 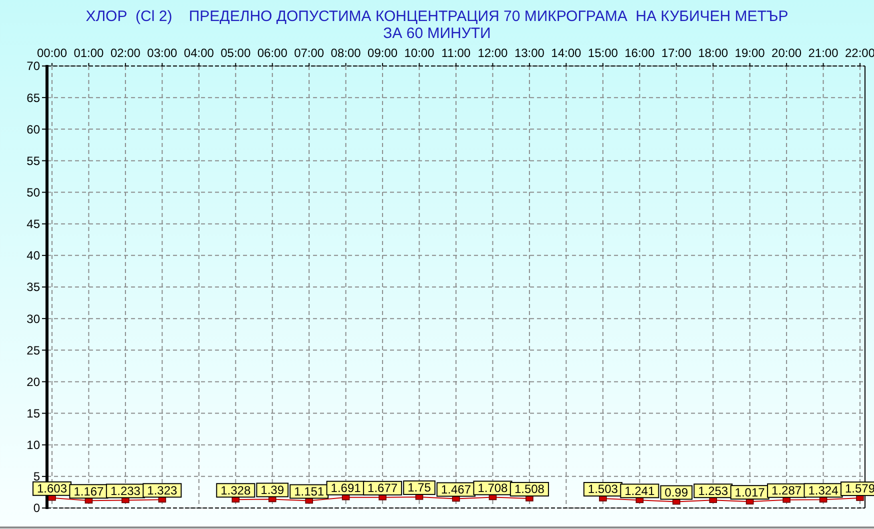 What do you see at coordinates (33, 161) in the screenshot?
I see `y-tick-label: 55` at bounding box center [33, 161].